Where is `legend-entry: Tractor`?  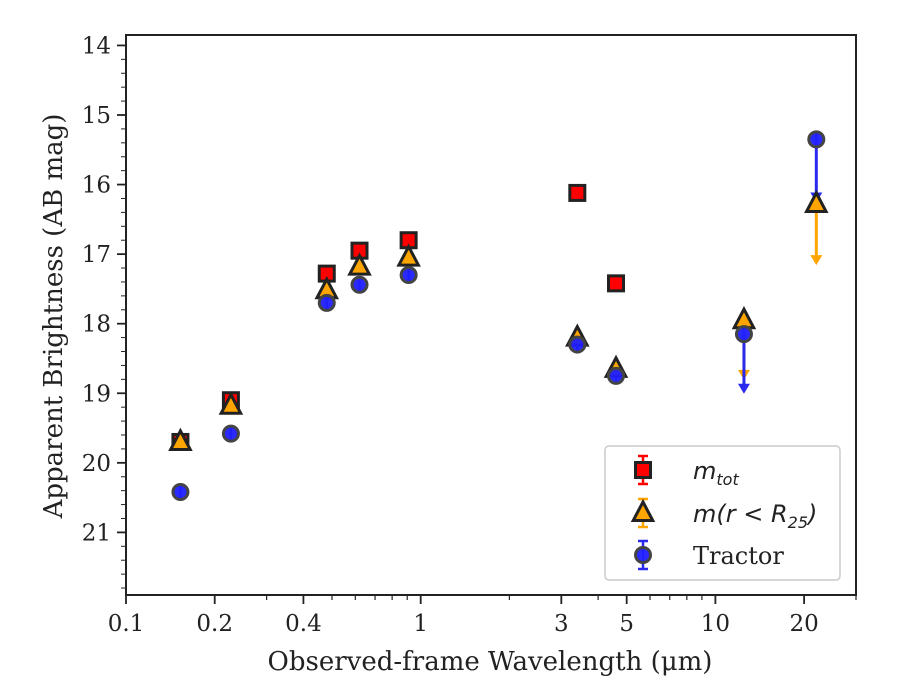 legend-entry: Tractor is located at coordinates (709, 555).